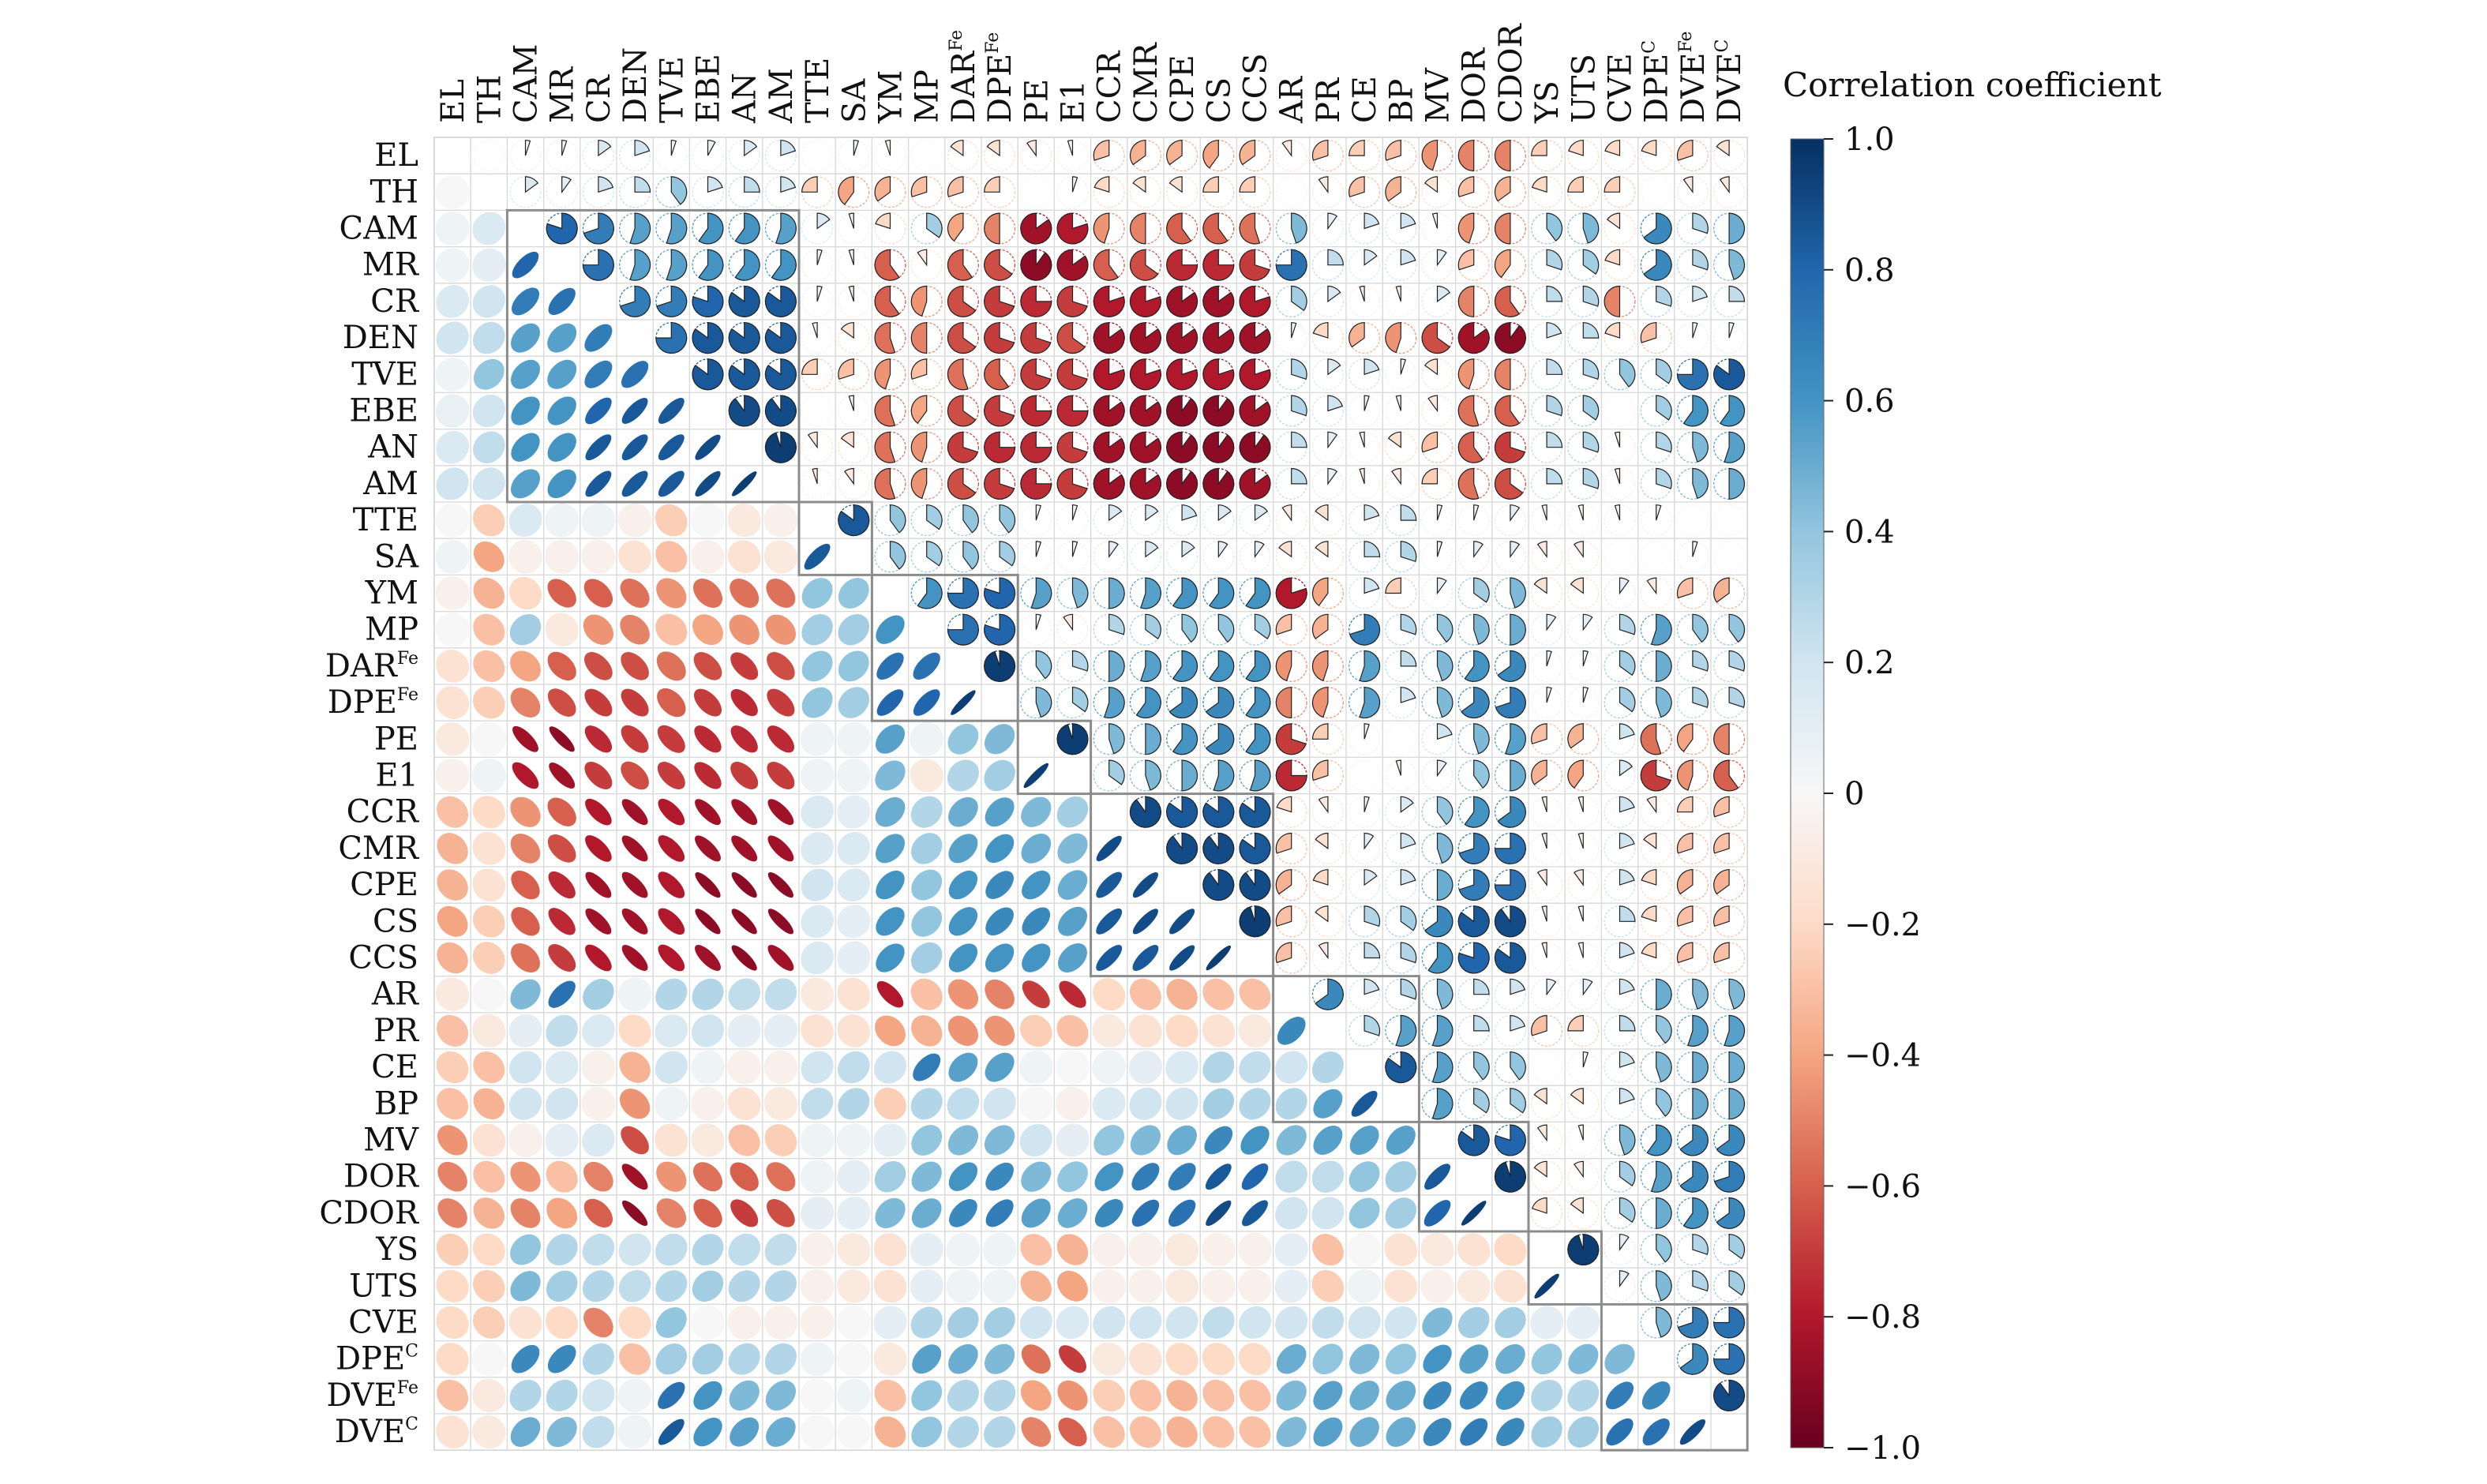  I want to click on column-label: CPE, so click(1183, 88).